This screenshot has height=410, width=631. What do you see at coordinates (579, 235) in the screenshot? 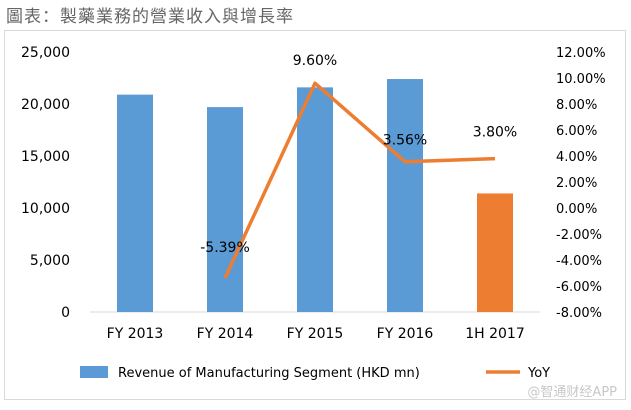
I see `right-tick-label: -2.00%` at bounding box center [579, 235].